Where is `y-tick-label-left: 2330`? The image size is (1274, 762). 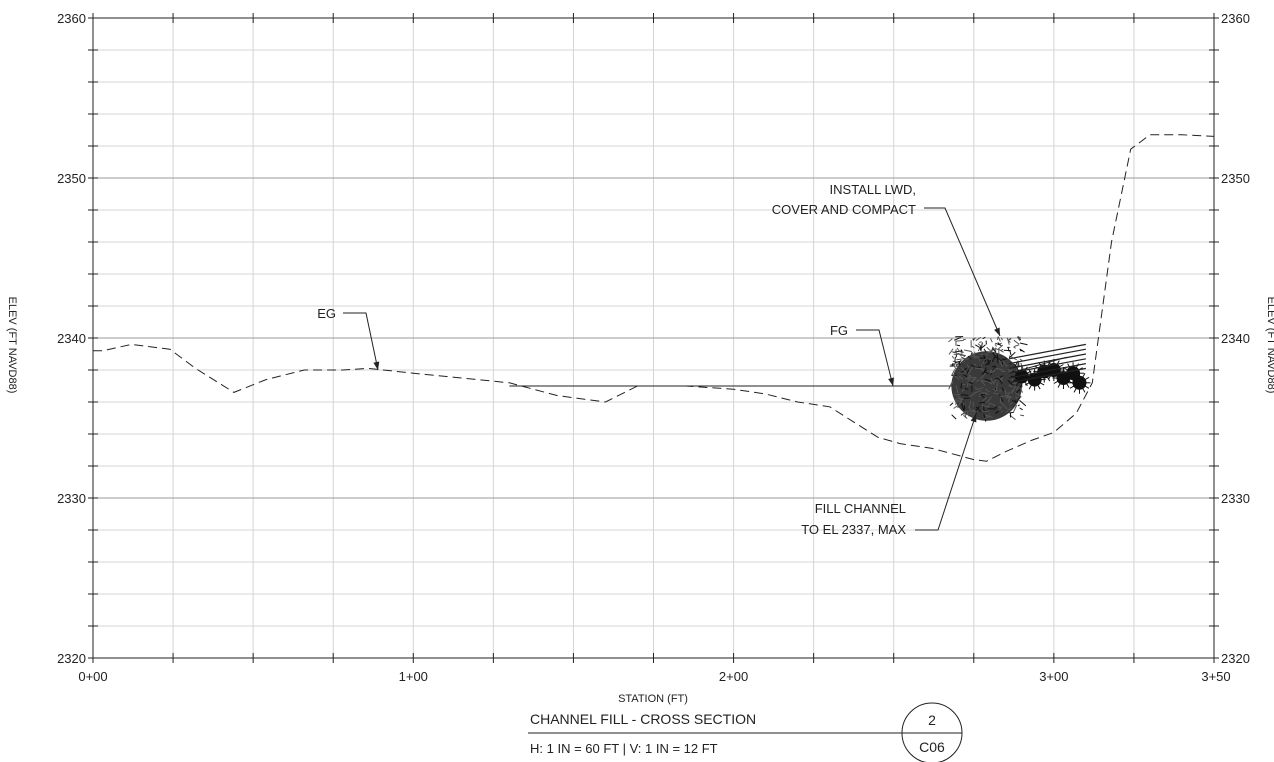 y-tick-label-left: 2330 is located at coordinates (71, 498).